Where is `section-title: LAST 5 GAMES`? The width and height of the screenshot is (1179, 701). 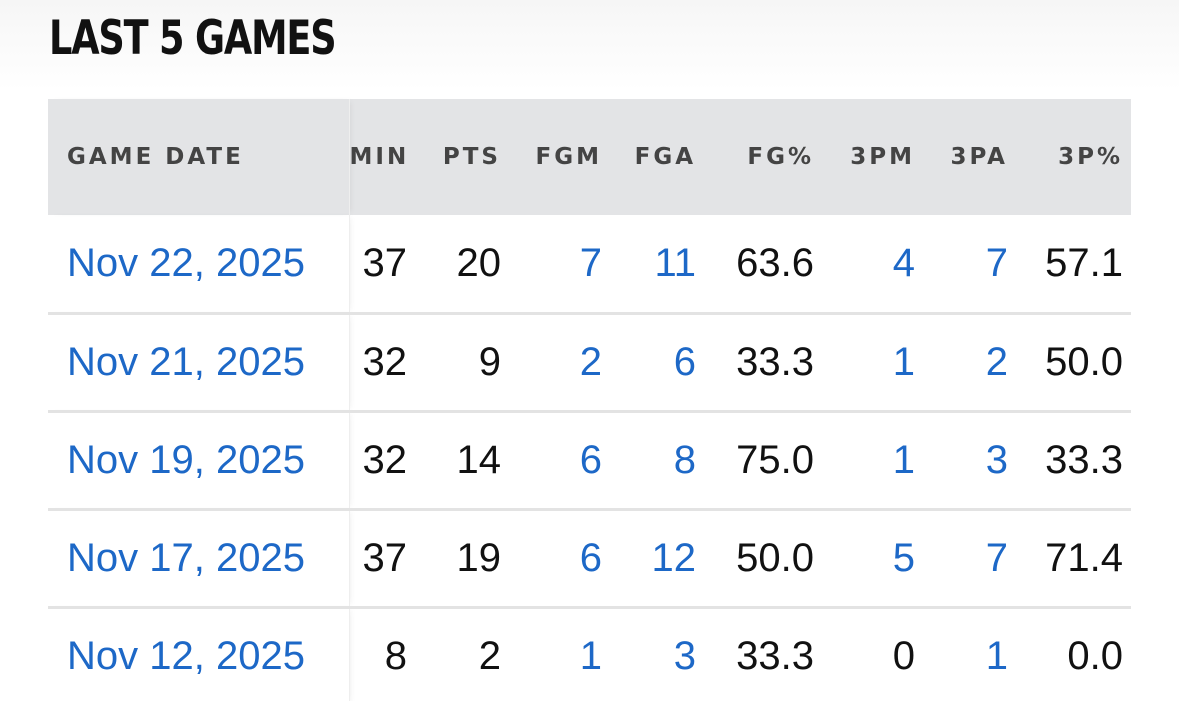 section-title: LAST 5 GAMES is located at coordinates (193, 38).